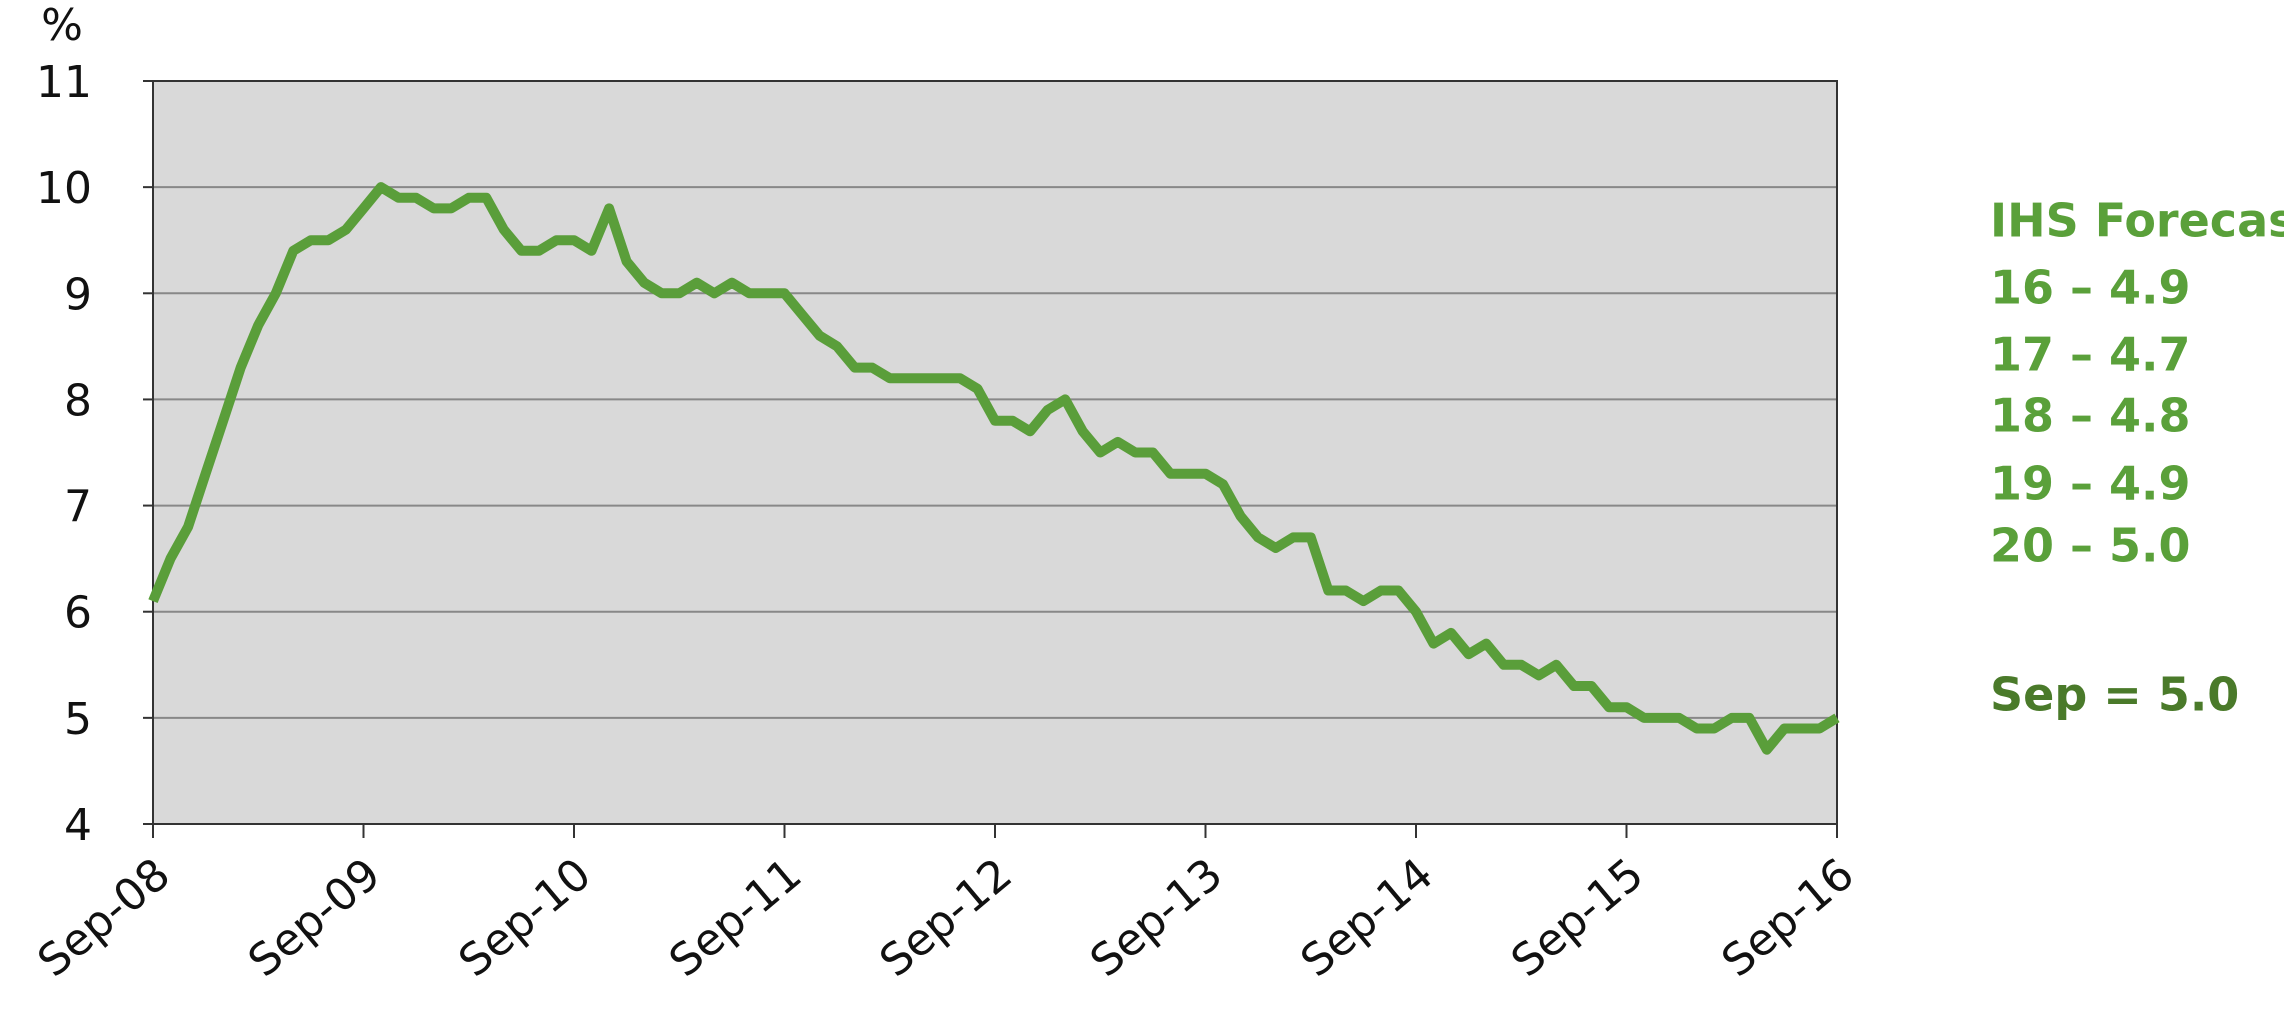 Image resolution: width=2284 pixels, height=1032 pixels. I want to click on y-tick-label: 4, so click(78, 825).